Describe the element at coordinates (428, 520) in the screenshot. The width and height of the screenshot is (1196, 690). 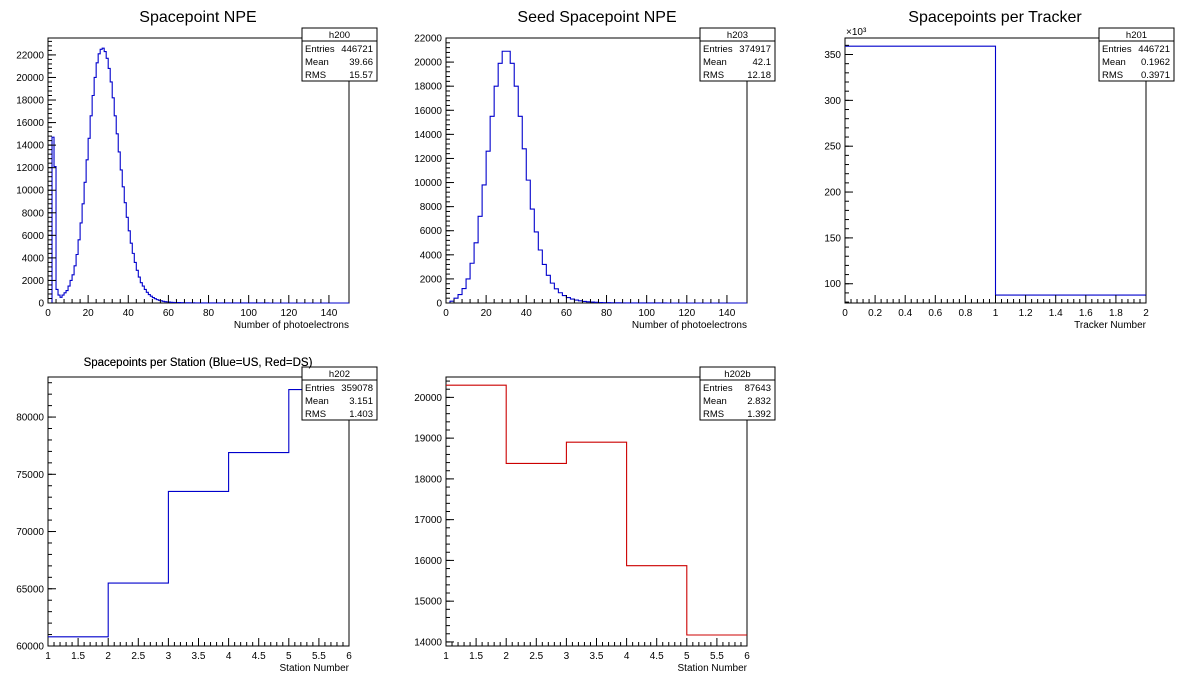
I see `y-tick-label: 17000` at that location.